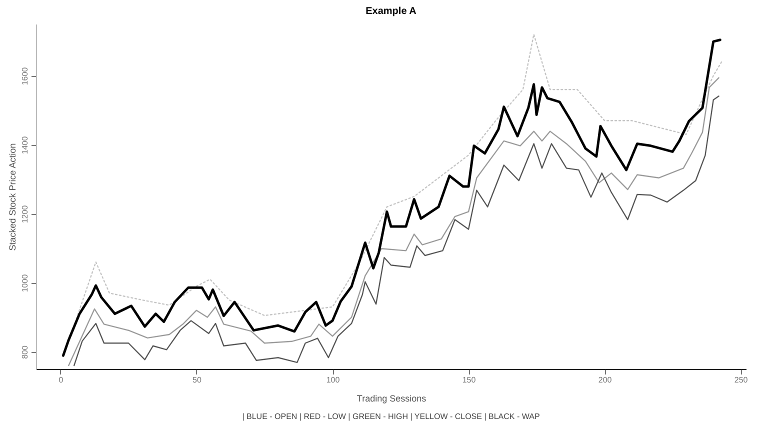  What do you see at coordinates (25, 76) in the screenshot?
I see `y-tick-label: 1600` at bounding box center [25, 76].